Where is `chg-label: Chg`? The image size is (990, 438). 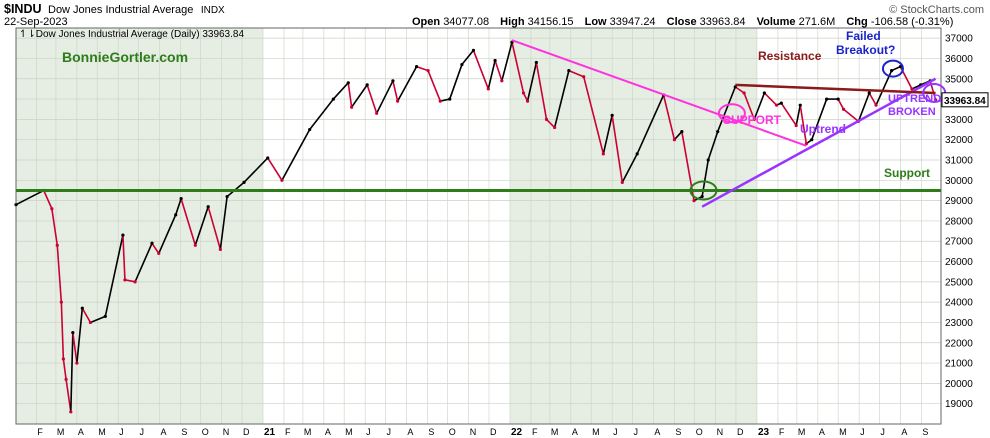
chg-label: Chg is located at coordinates (857, 22).